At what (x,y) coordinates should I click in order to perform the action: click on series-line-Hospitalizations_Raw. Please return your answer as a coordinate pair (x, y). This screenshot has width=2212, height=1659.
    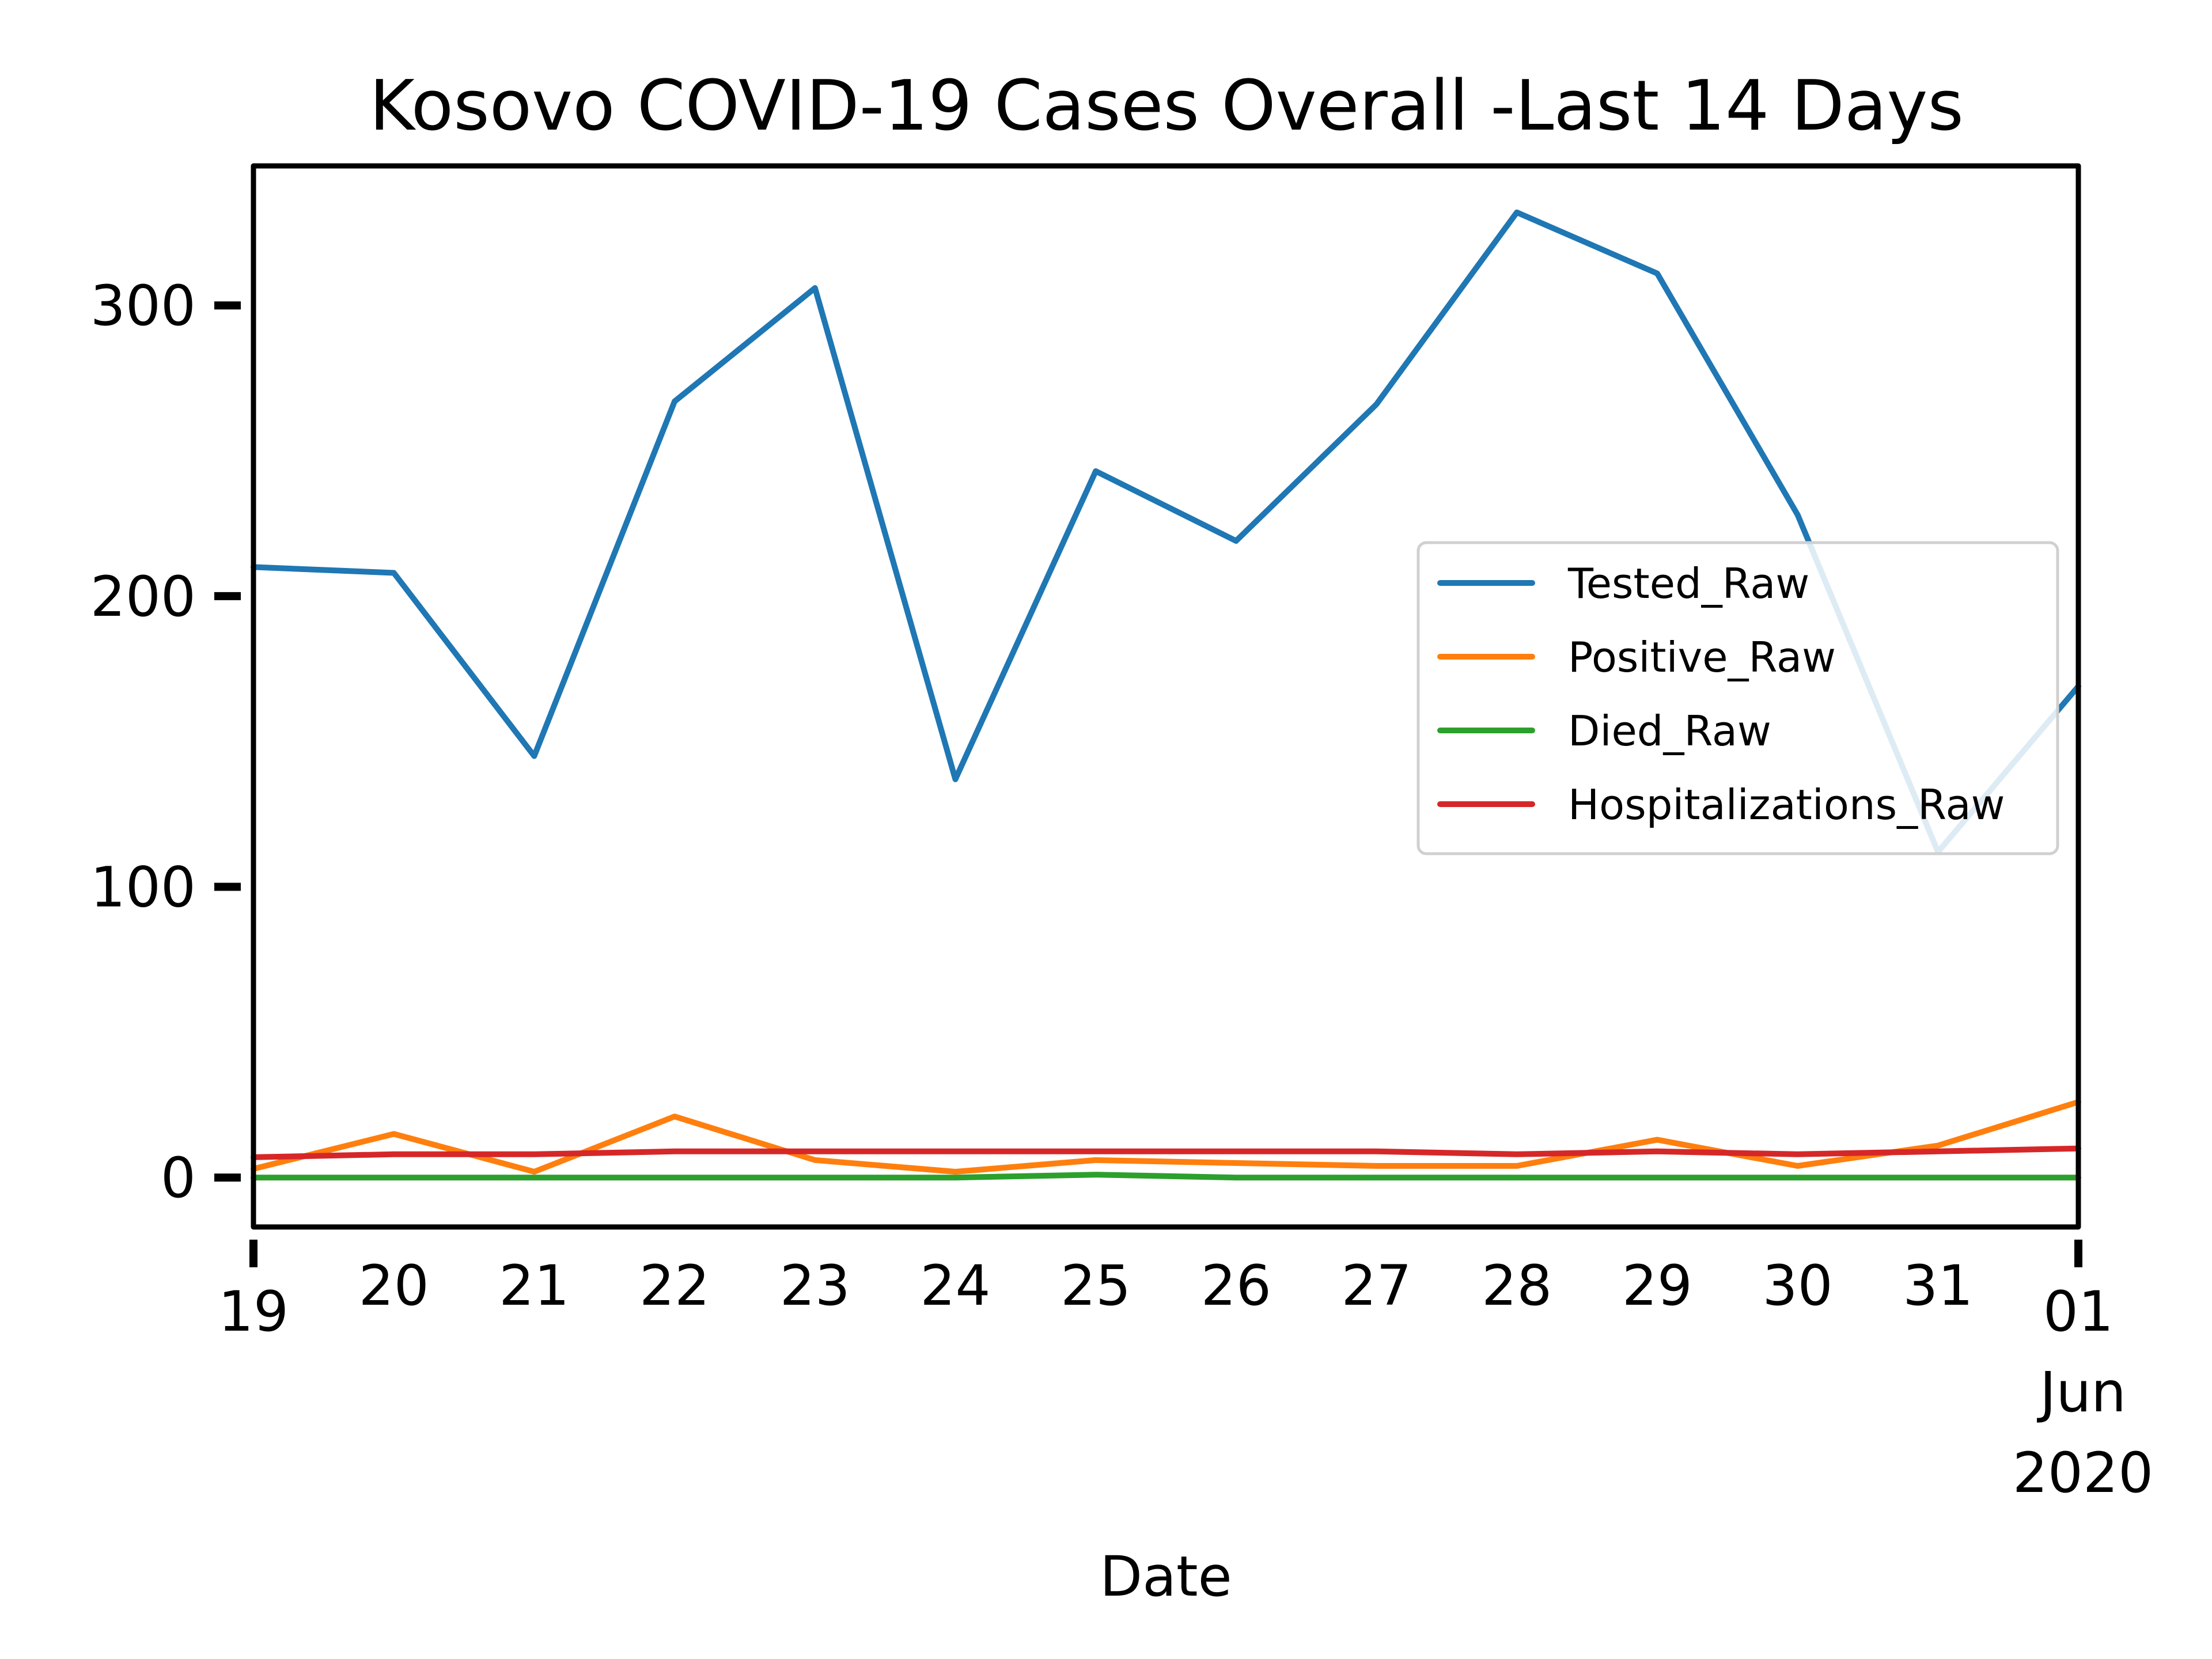
    Looking at the image, I should click on (1166, 1152).